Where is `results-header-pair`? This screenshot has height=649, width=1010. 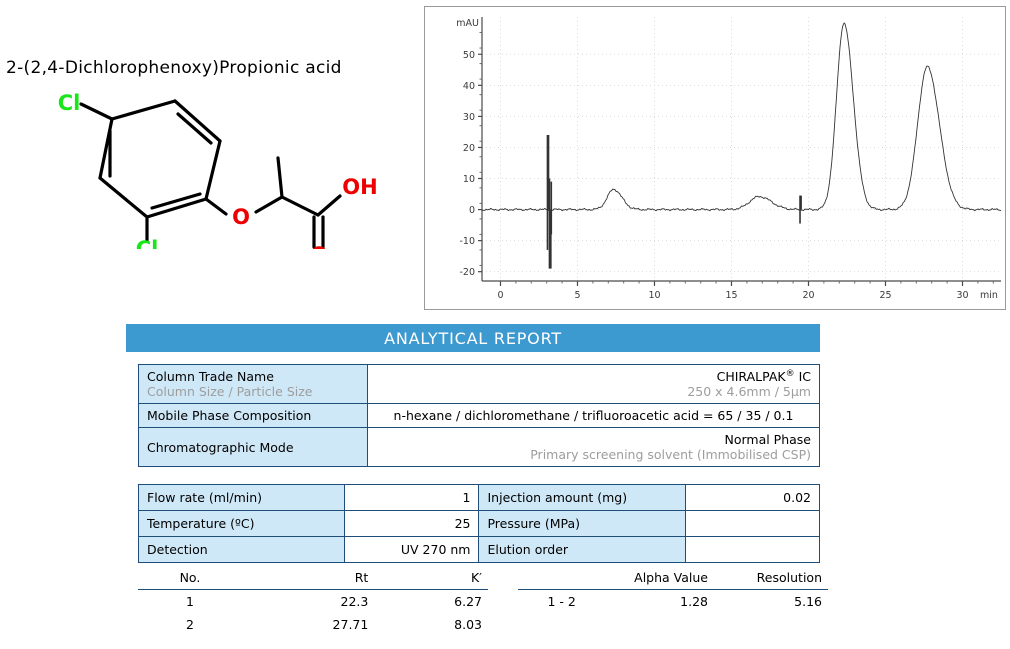
results-header-pair is located at coordinates (562, 579).